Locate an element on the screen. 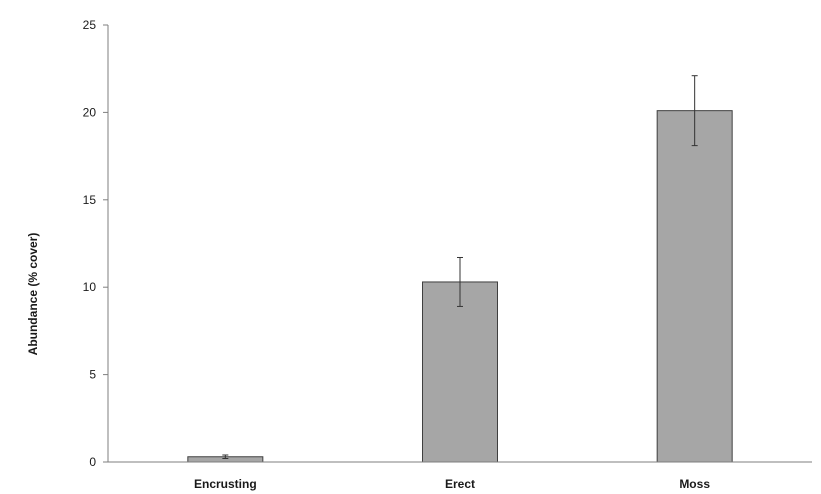 The height and width of the screenshot is (494, 821). y-axis-ticks: 0 5 10 15 20 25 is located at coordinates (95, 243).